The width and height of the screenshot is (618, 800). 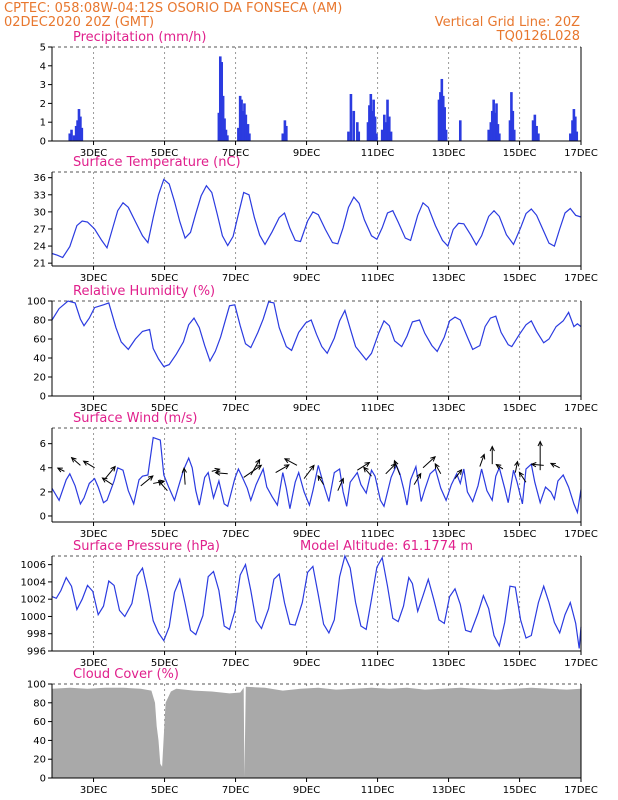 What do you see at coordinates (39, 212) in the screenshot?
I see `y-tick-label: 30` at bounding box center [39, 212].